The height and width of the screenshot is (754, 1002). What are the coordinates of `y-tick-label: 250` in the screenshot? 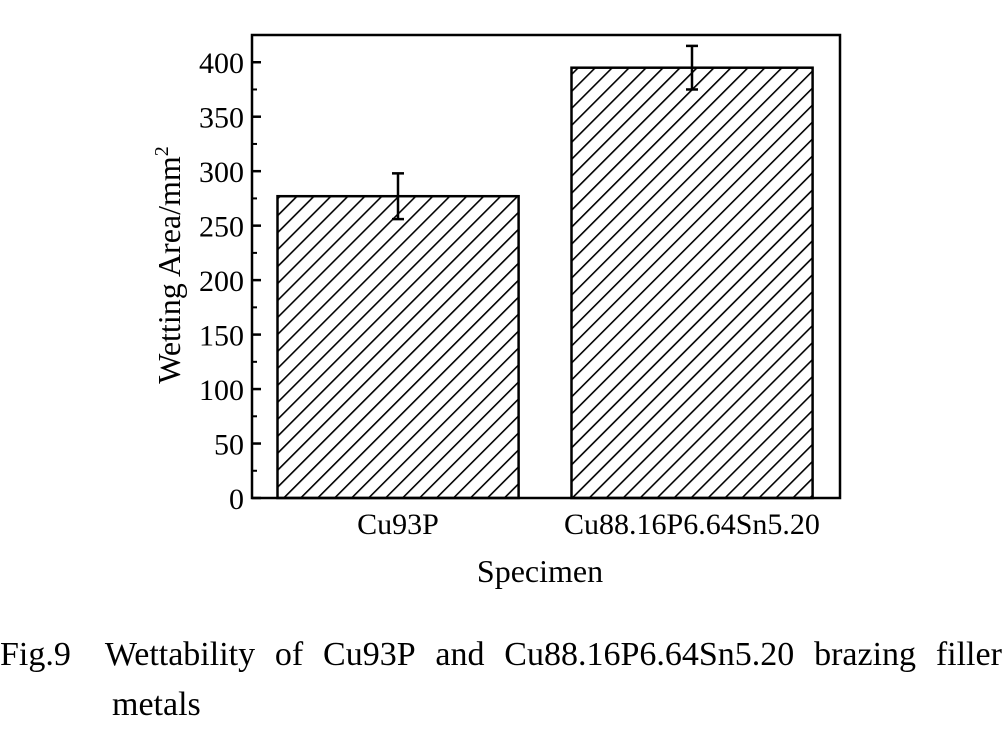 It's located at (221, 227).